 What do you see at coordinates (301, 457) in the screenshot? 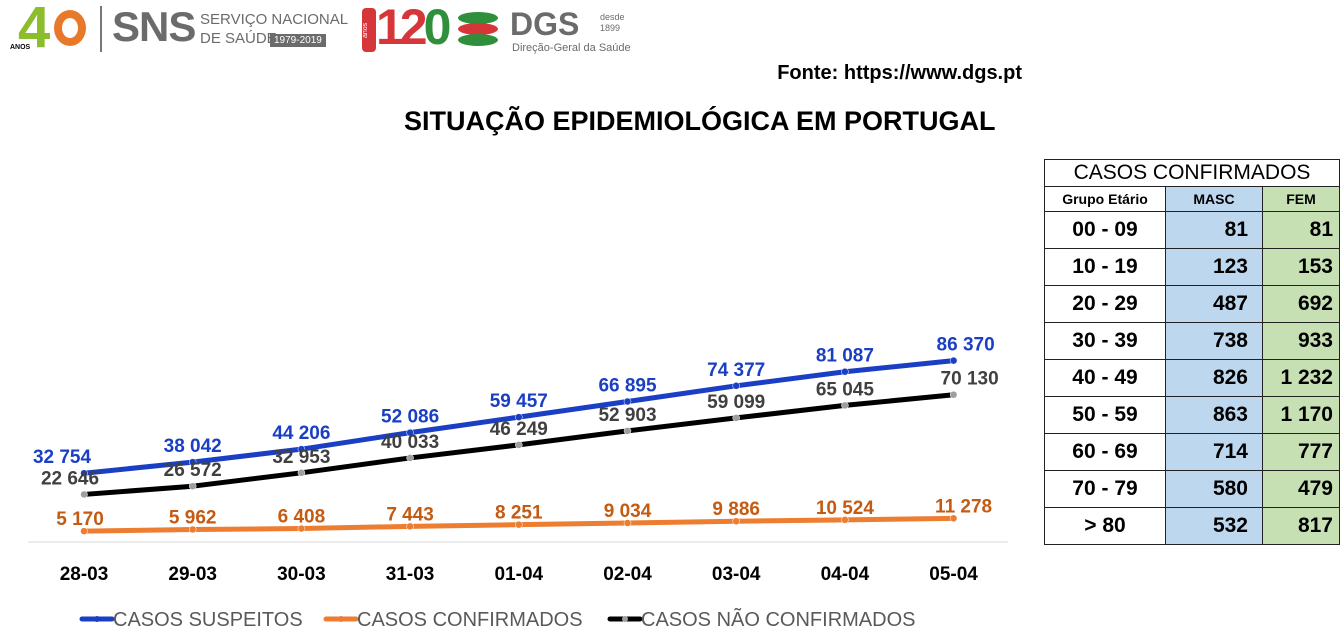
I see `data-label-nao_confirmados: 32 953` at bounding box center [301, 457].